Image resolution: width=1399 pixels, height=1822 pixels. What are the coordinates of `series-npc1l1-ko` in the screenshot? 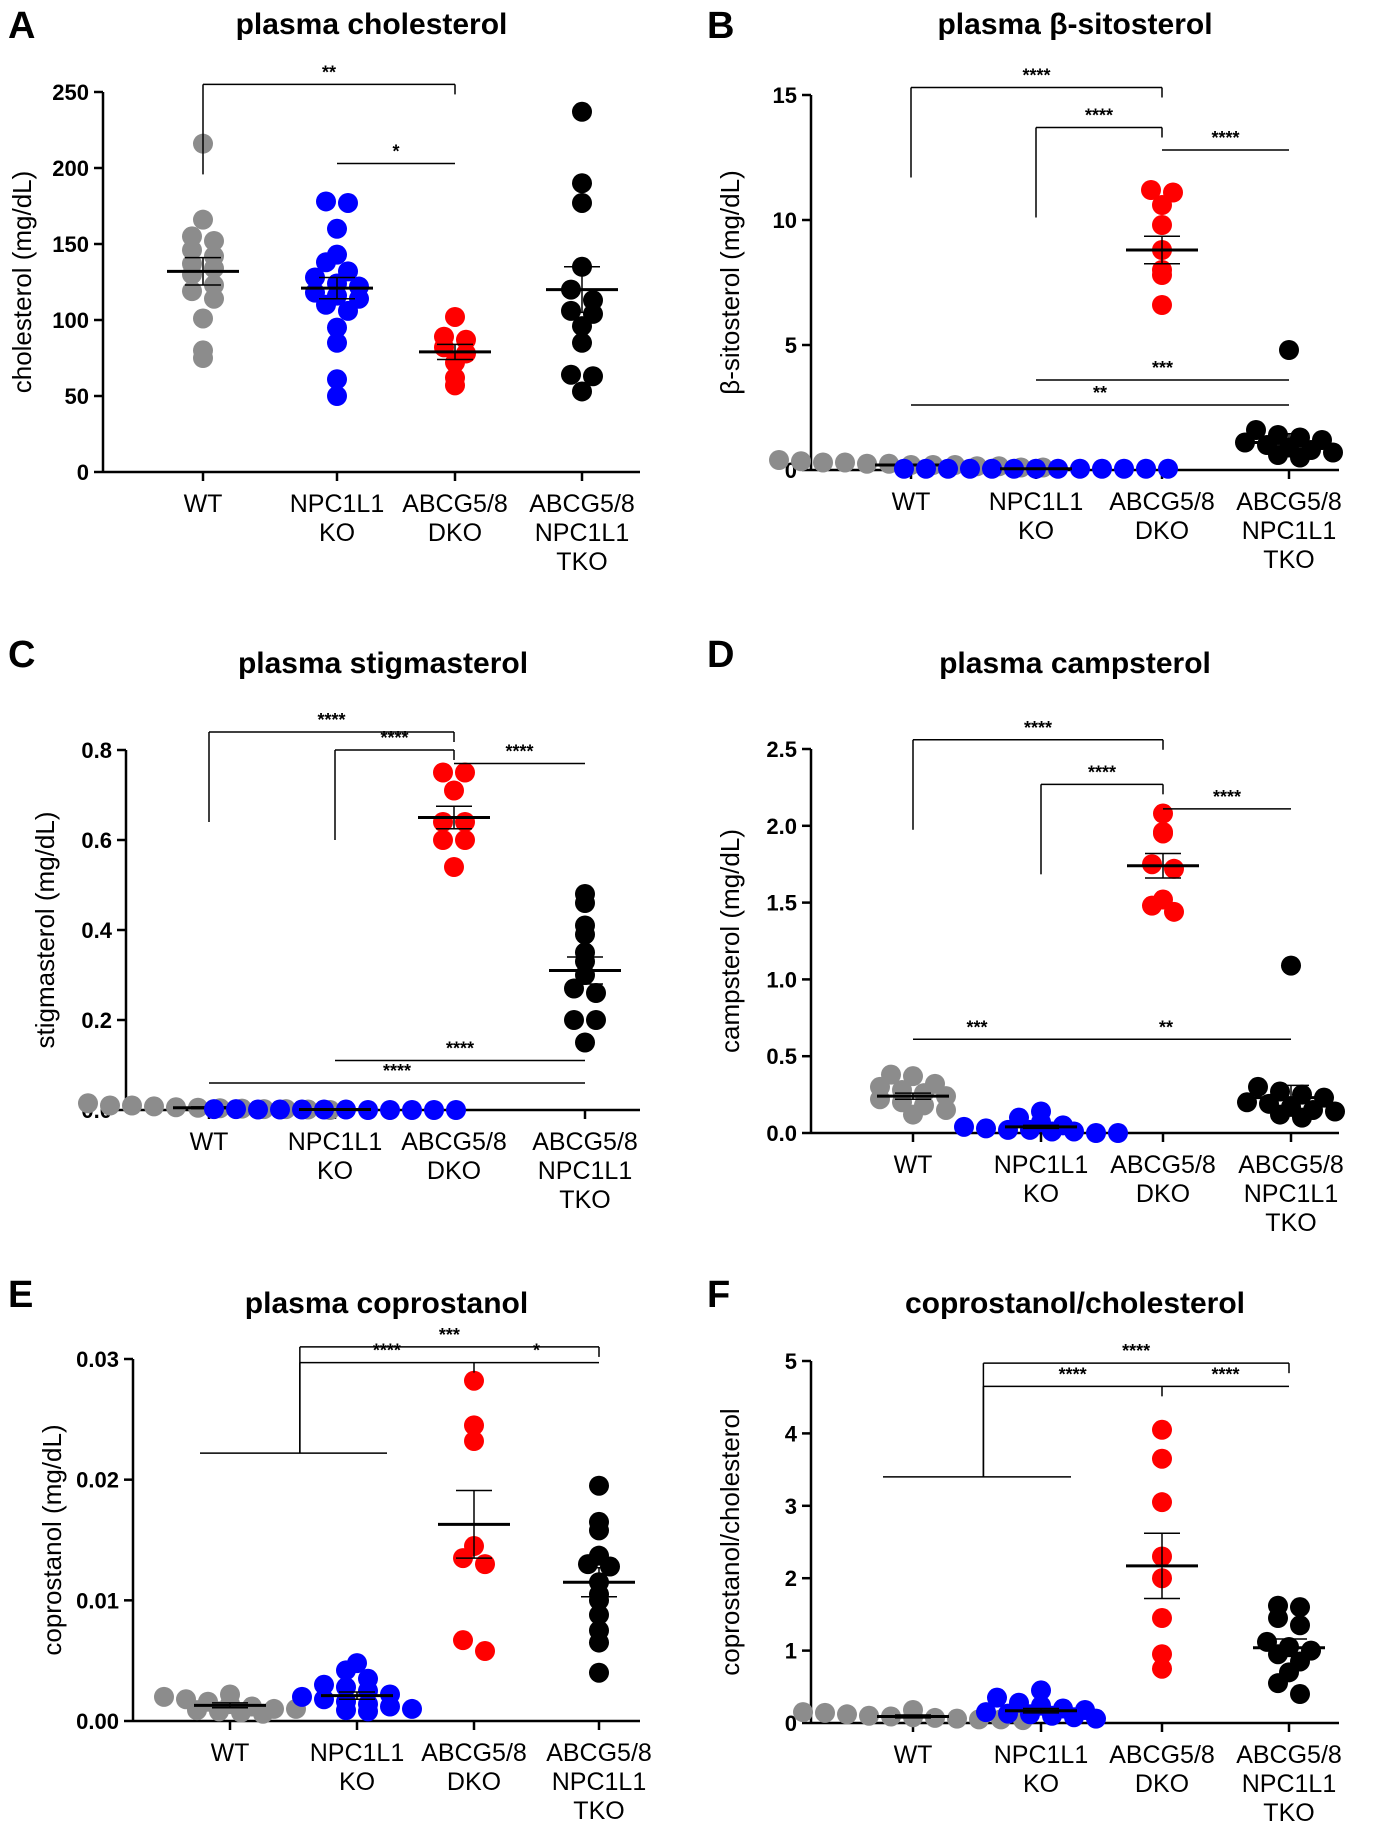 It's located at (357, 1687).